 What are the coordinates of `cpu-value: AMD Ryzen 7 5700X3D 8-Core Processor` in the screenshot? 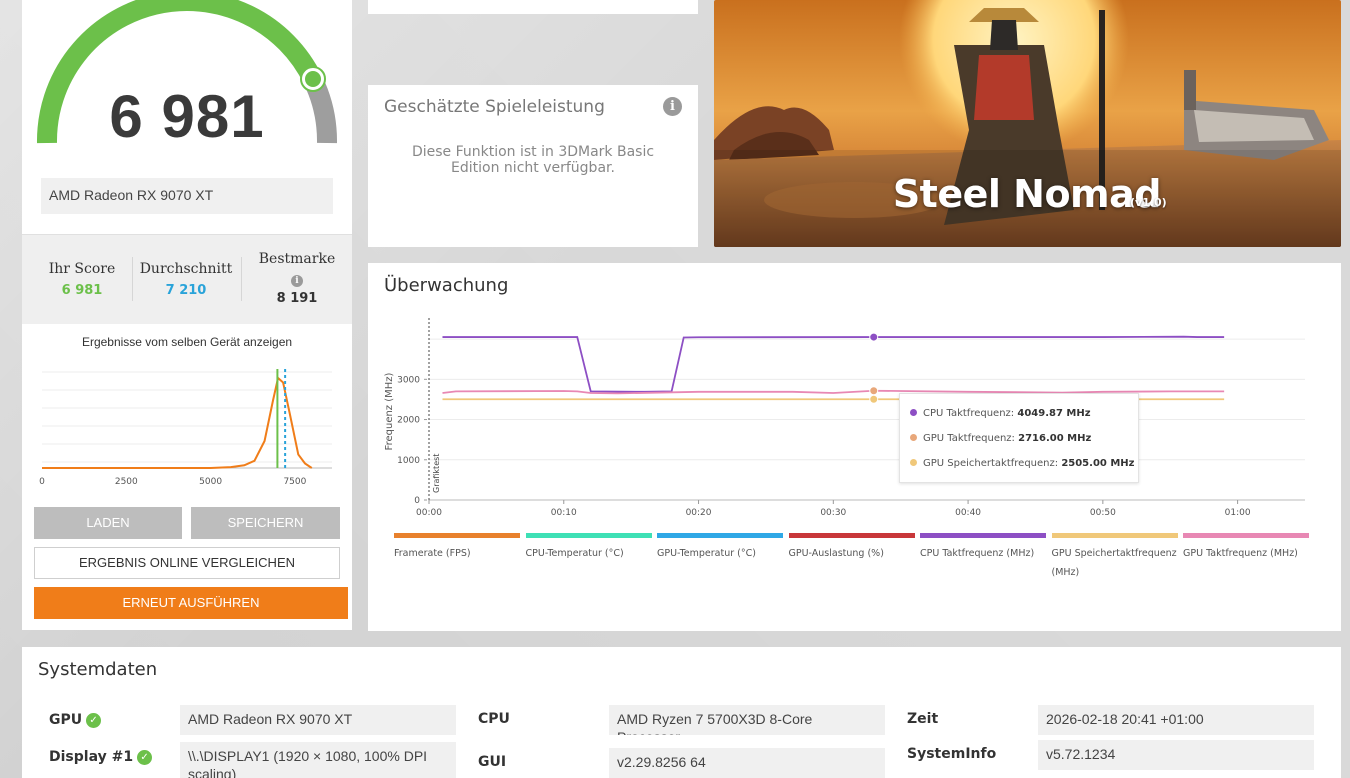 It's located at (747, 720).